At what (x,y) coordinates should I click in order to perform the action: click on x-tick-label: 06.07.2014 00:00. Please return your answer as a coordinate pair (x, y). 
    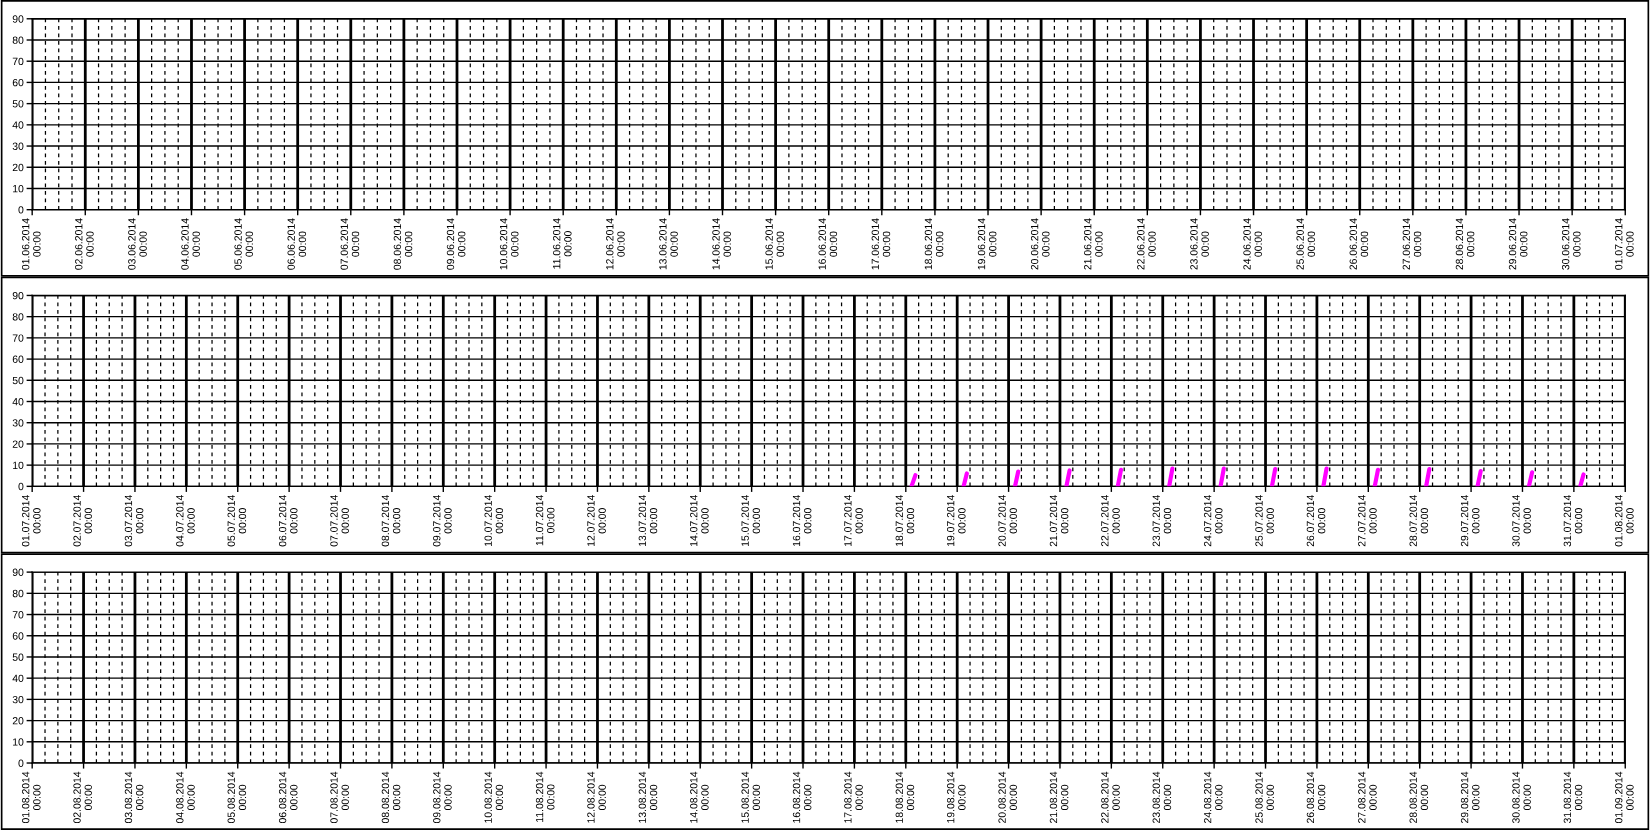
    Looking at the image, I should click on (288, 520).